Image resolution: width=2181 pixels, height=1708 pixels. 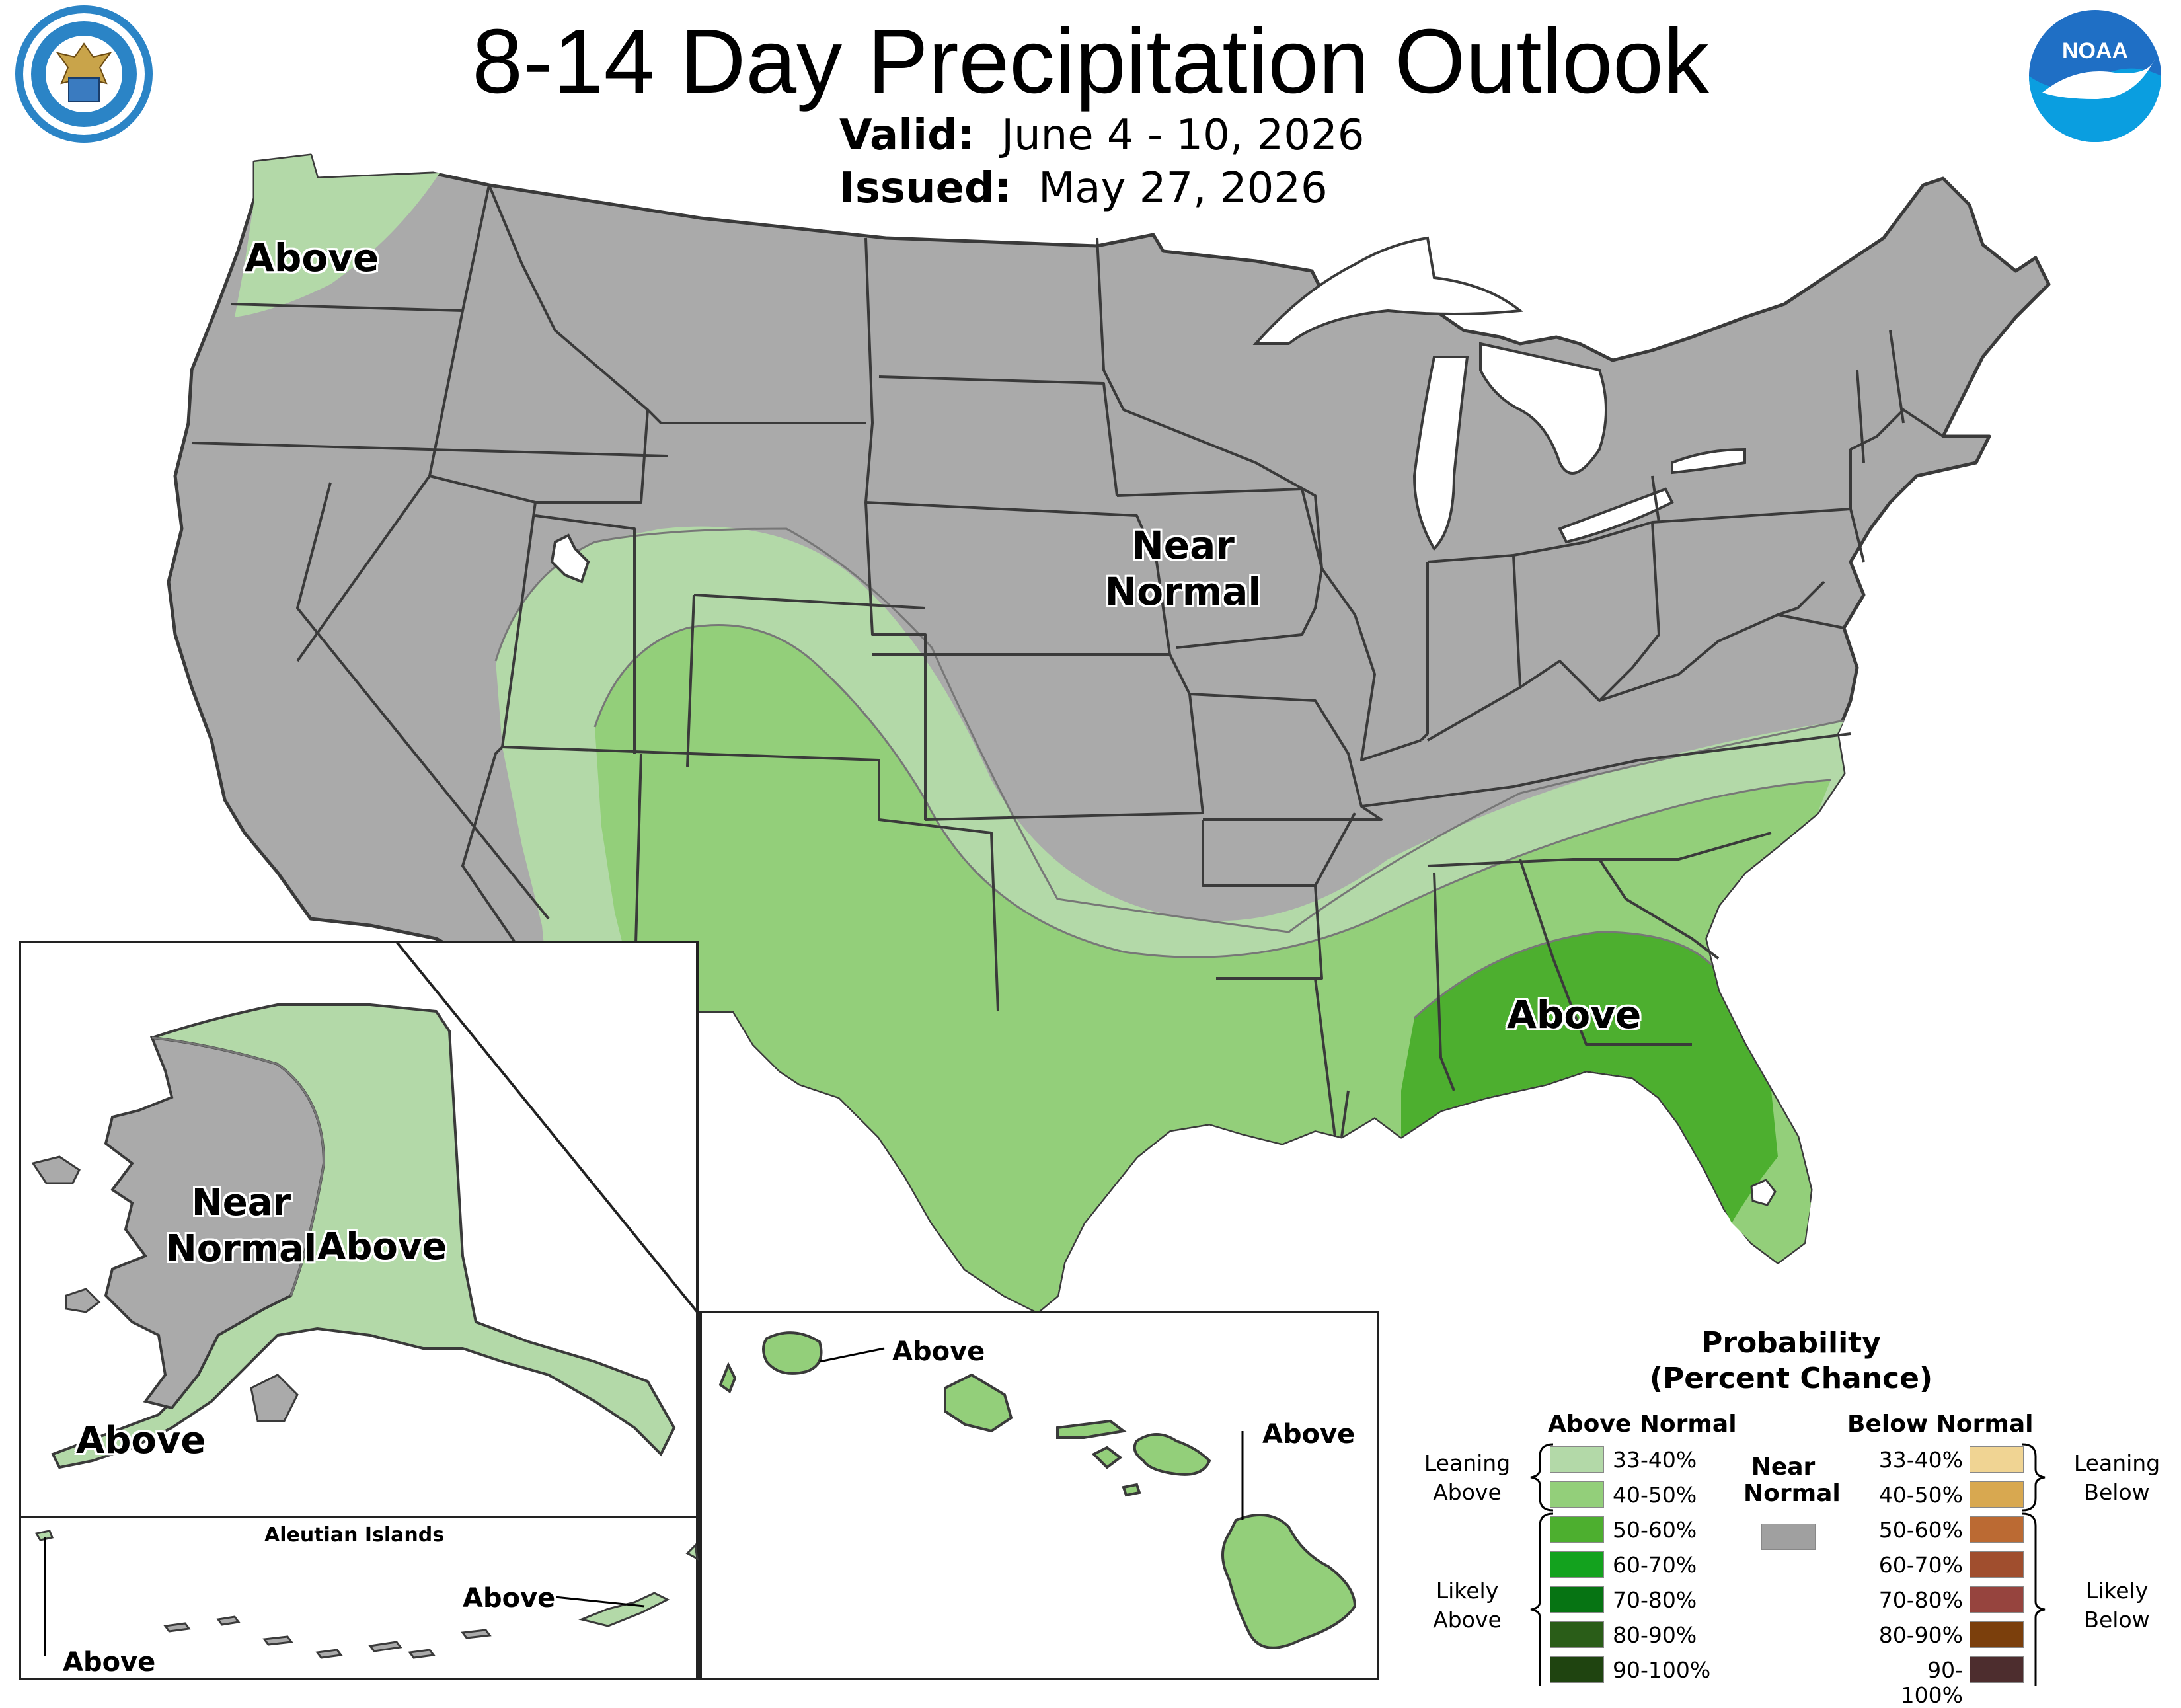 I want to click on aleutian-pointer-east, so click(x=600, y=1602).